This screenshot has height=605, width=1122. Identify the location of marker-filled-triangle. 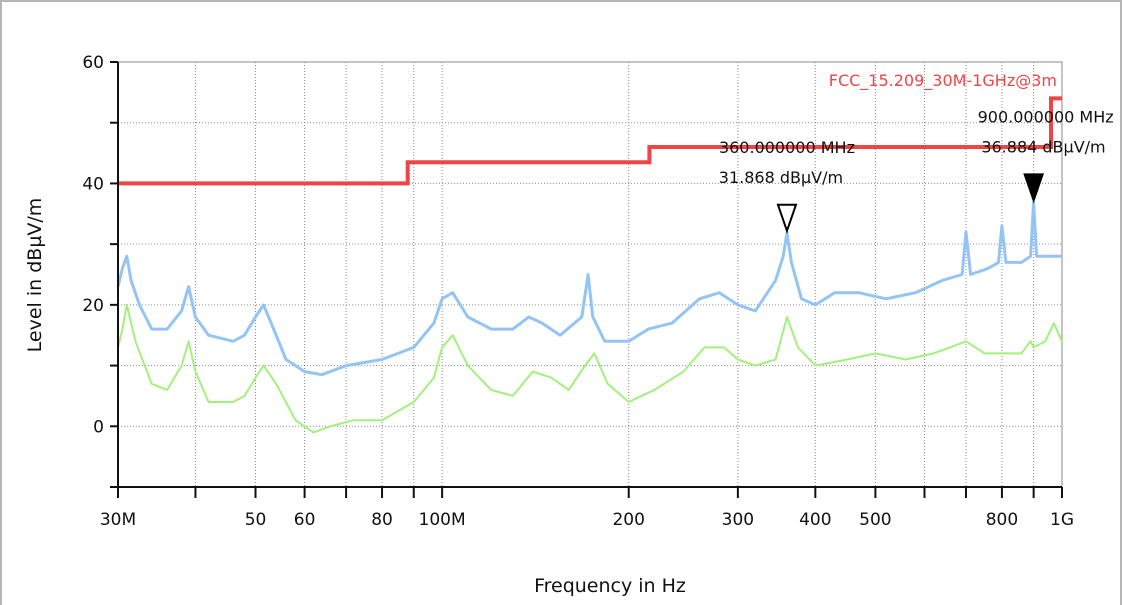
(1034, 188).